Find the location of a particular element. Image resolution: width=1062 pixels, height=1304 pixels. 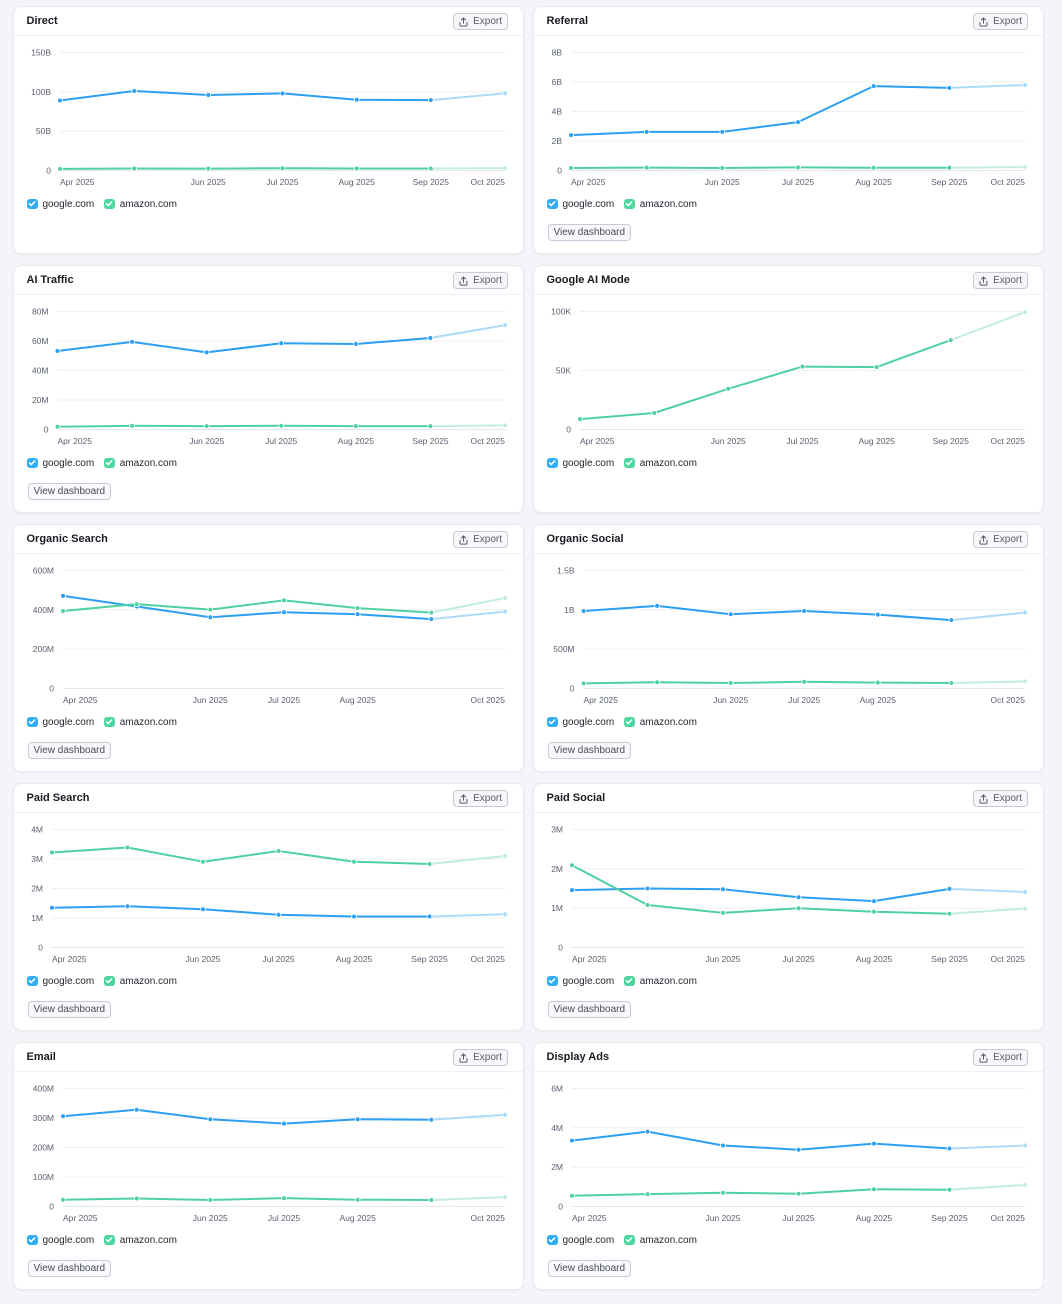

svg-text: 1B is located at coordinates (569, 610).